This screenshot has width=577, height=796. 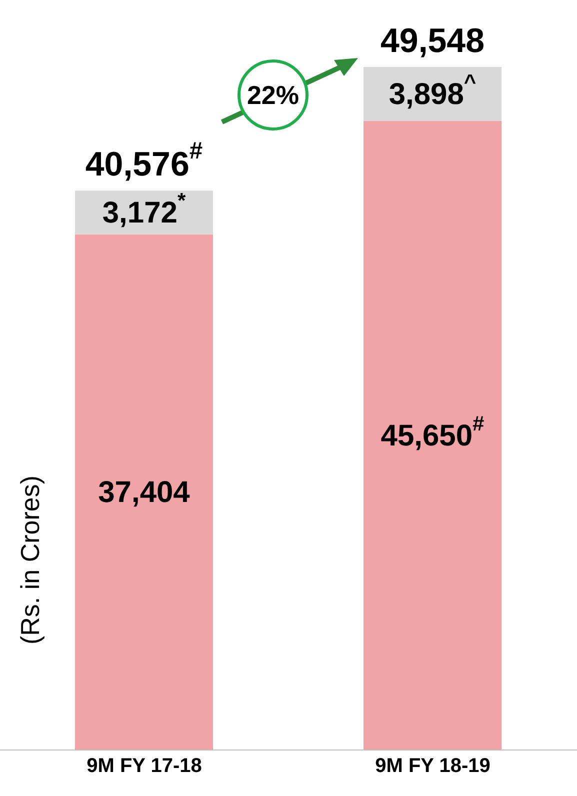 I want to click on x-tick-label: 9M FY 17-18, so click(x=144, y=766).